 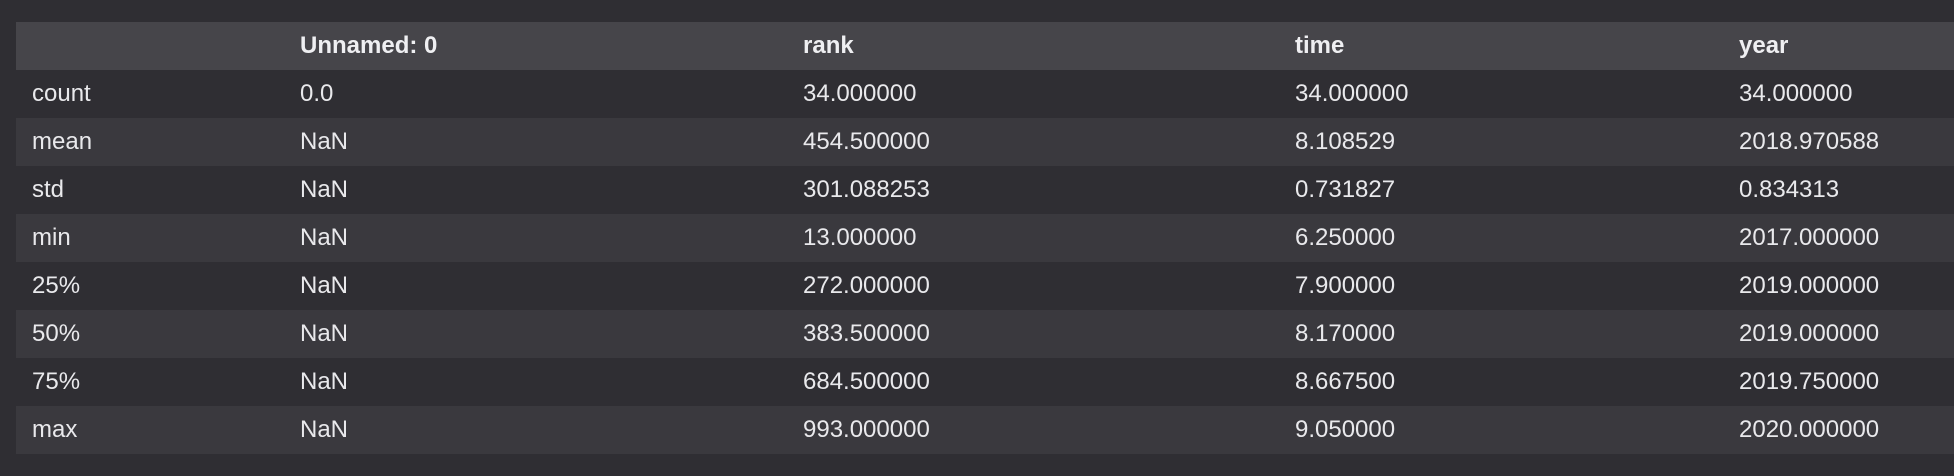 I want to click on table-cell: 7.900000, so click(x=1345, y=285).